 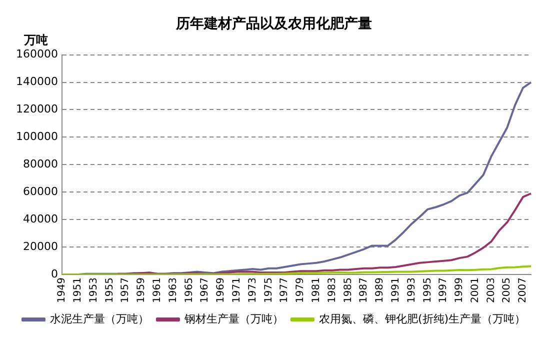 What do you see at coordinates (205, 291) in the screenshot?
I see `x-tick-label: 1967` at bounding box center [205, 291].